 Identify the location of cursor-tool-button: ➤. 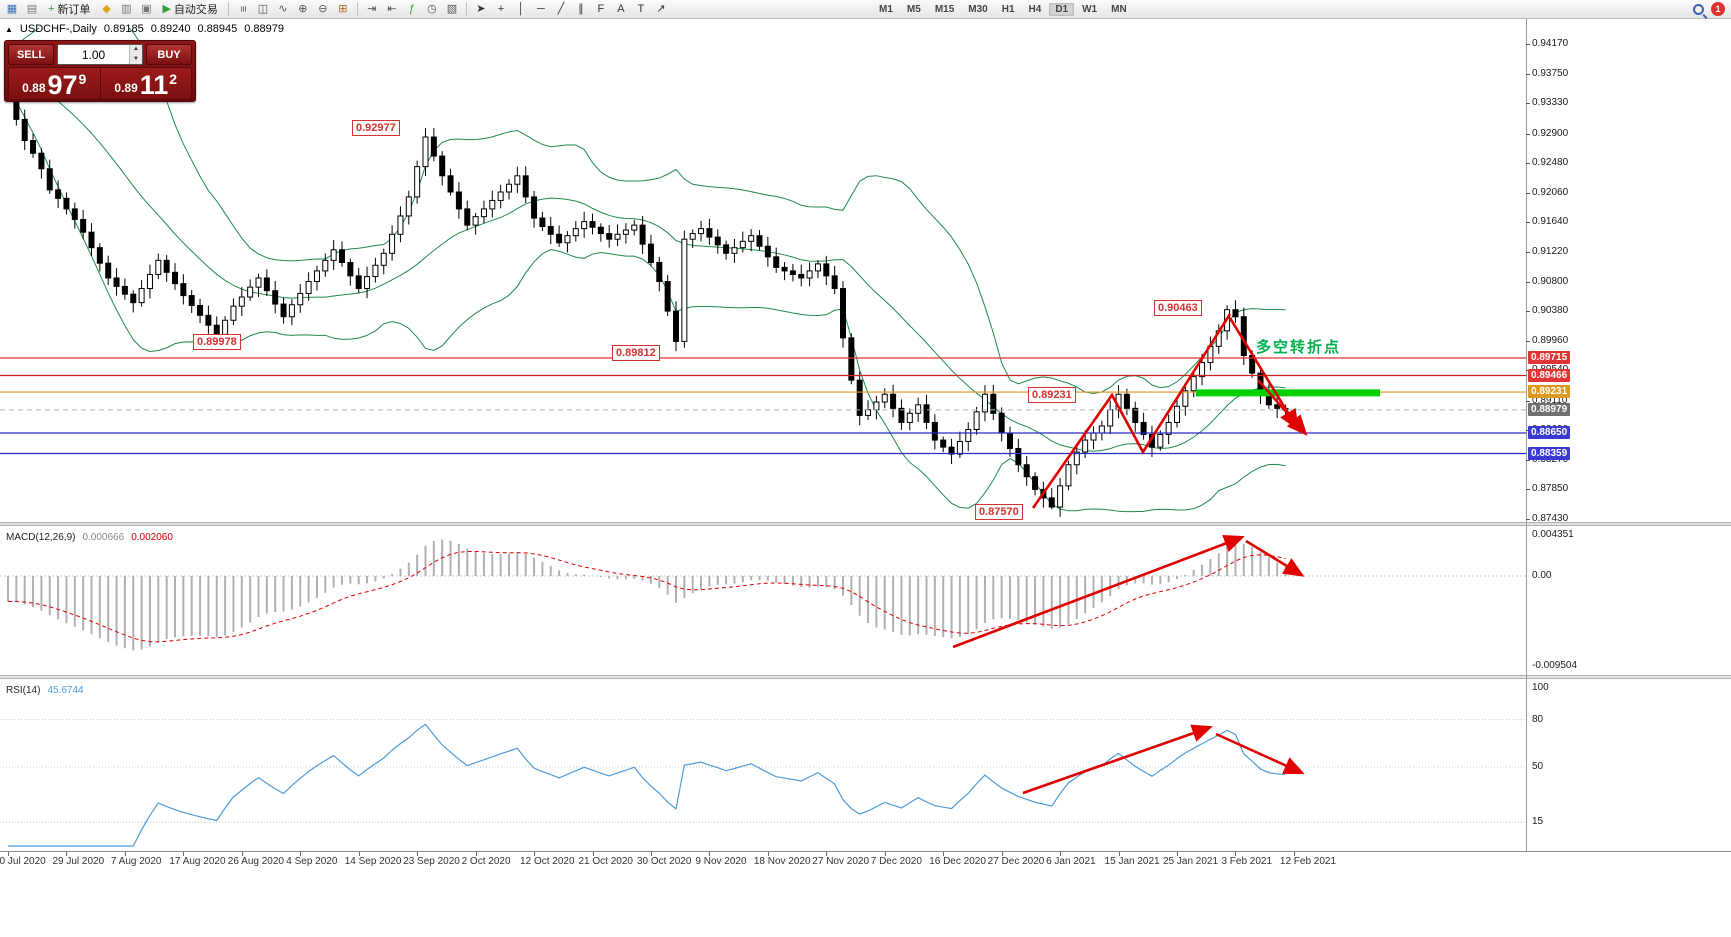
(481, 9).